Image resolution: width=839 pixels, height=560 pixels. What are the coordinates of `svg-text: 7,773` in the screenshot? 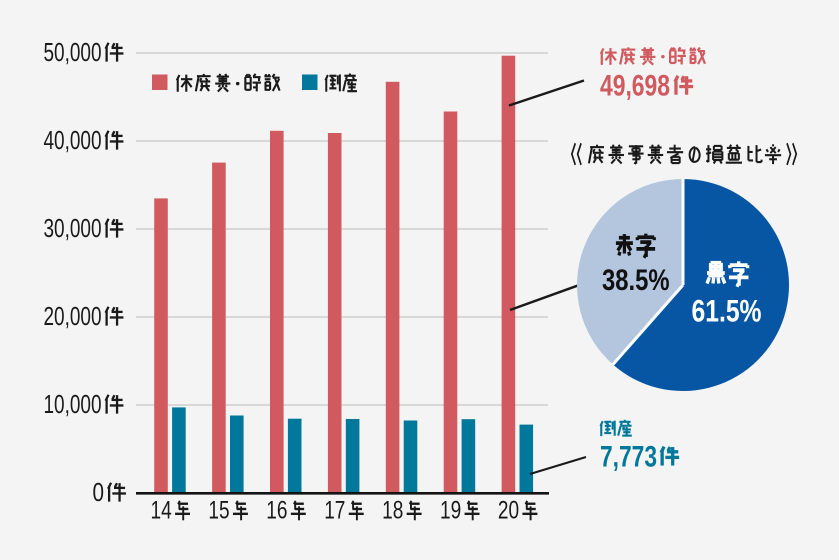 It's located at (628, 456).